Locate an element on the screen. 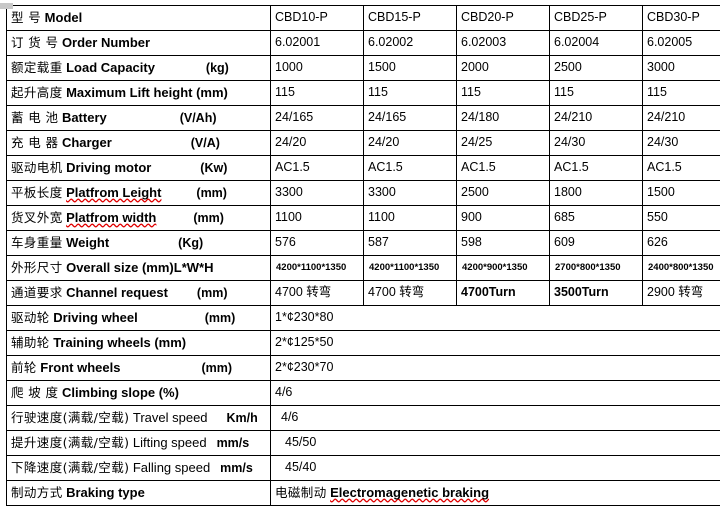 This screenshot has height=506, width=720. cell-value: 6.02005 is located at coordinates (681, 43).